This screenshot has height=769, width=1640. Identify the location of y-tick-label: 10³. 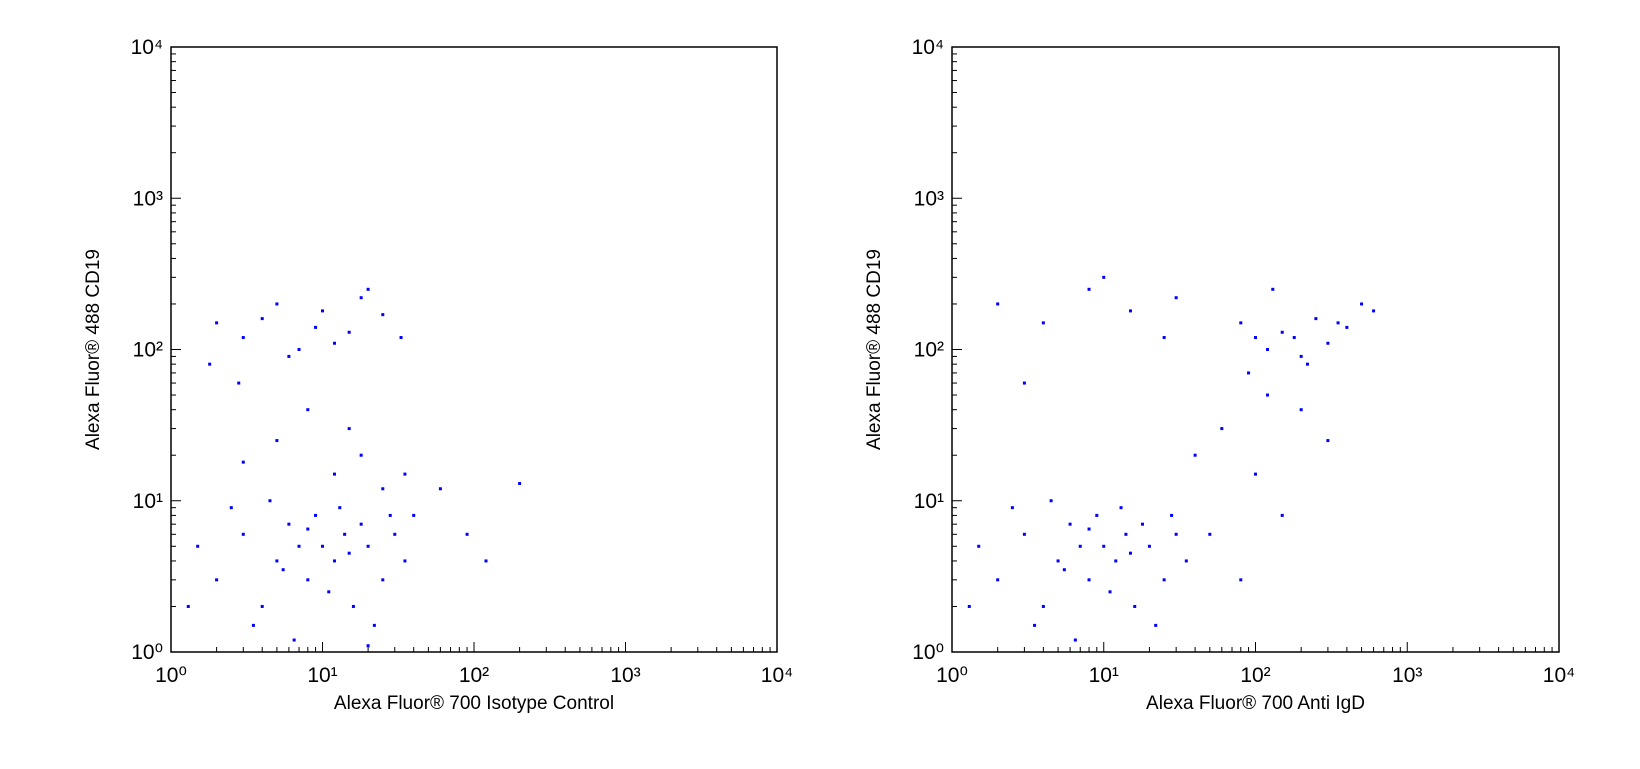
(929, 198).